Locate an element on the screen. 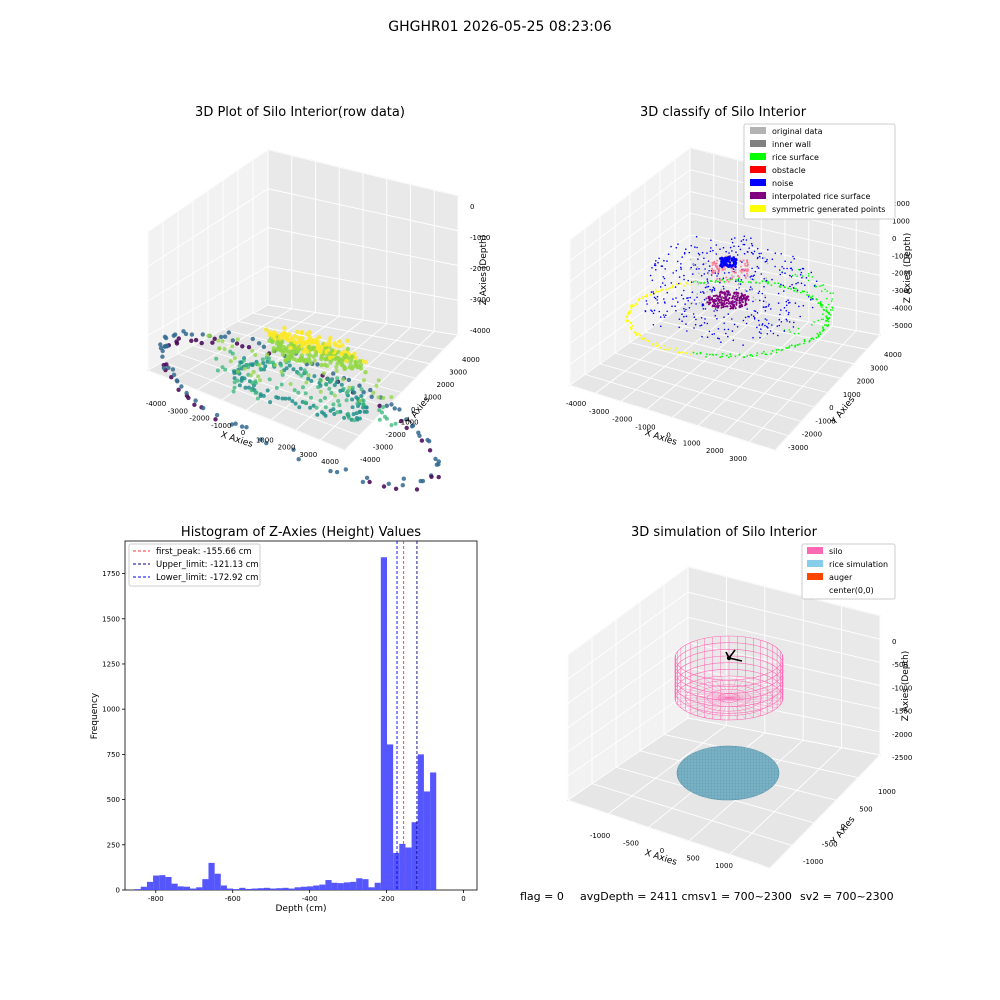  simulation-legend-box is located at coordinates (848, 571).